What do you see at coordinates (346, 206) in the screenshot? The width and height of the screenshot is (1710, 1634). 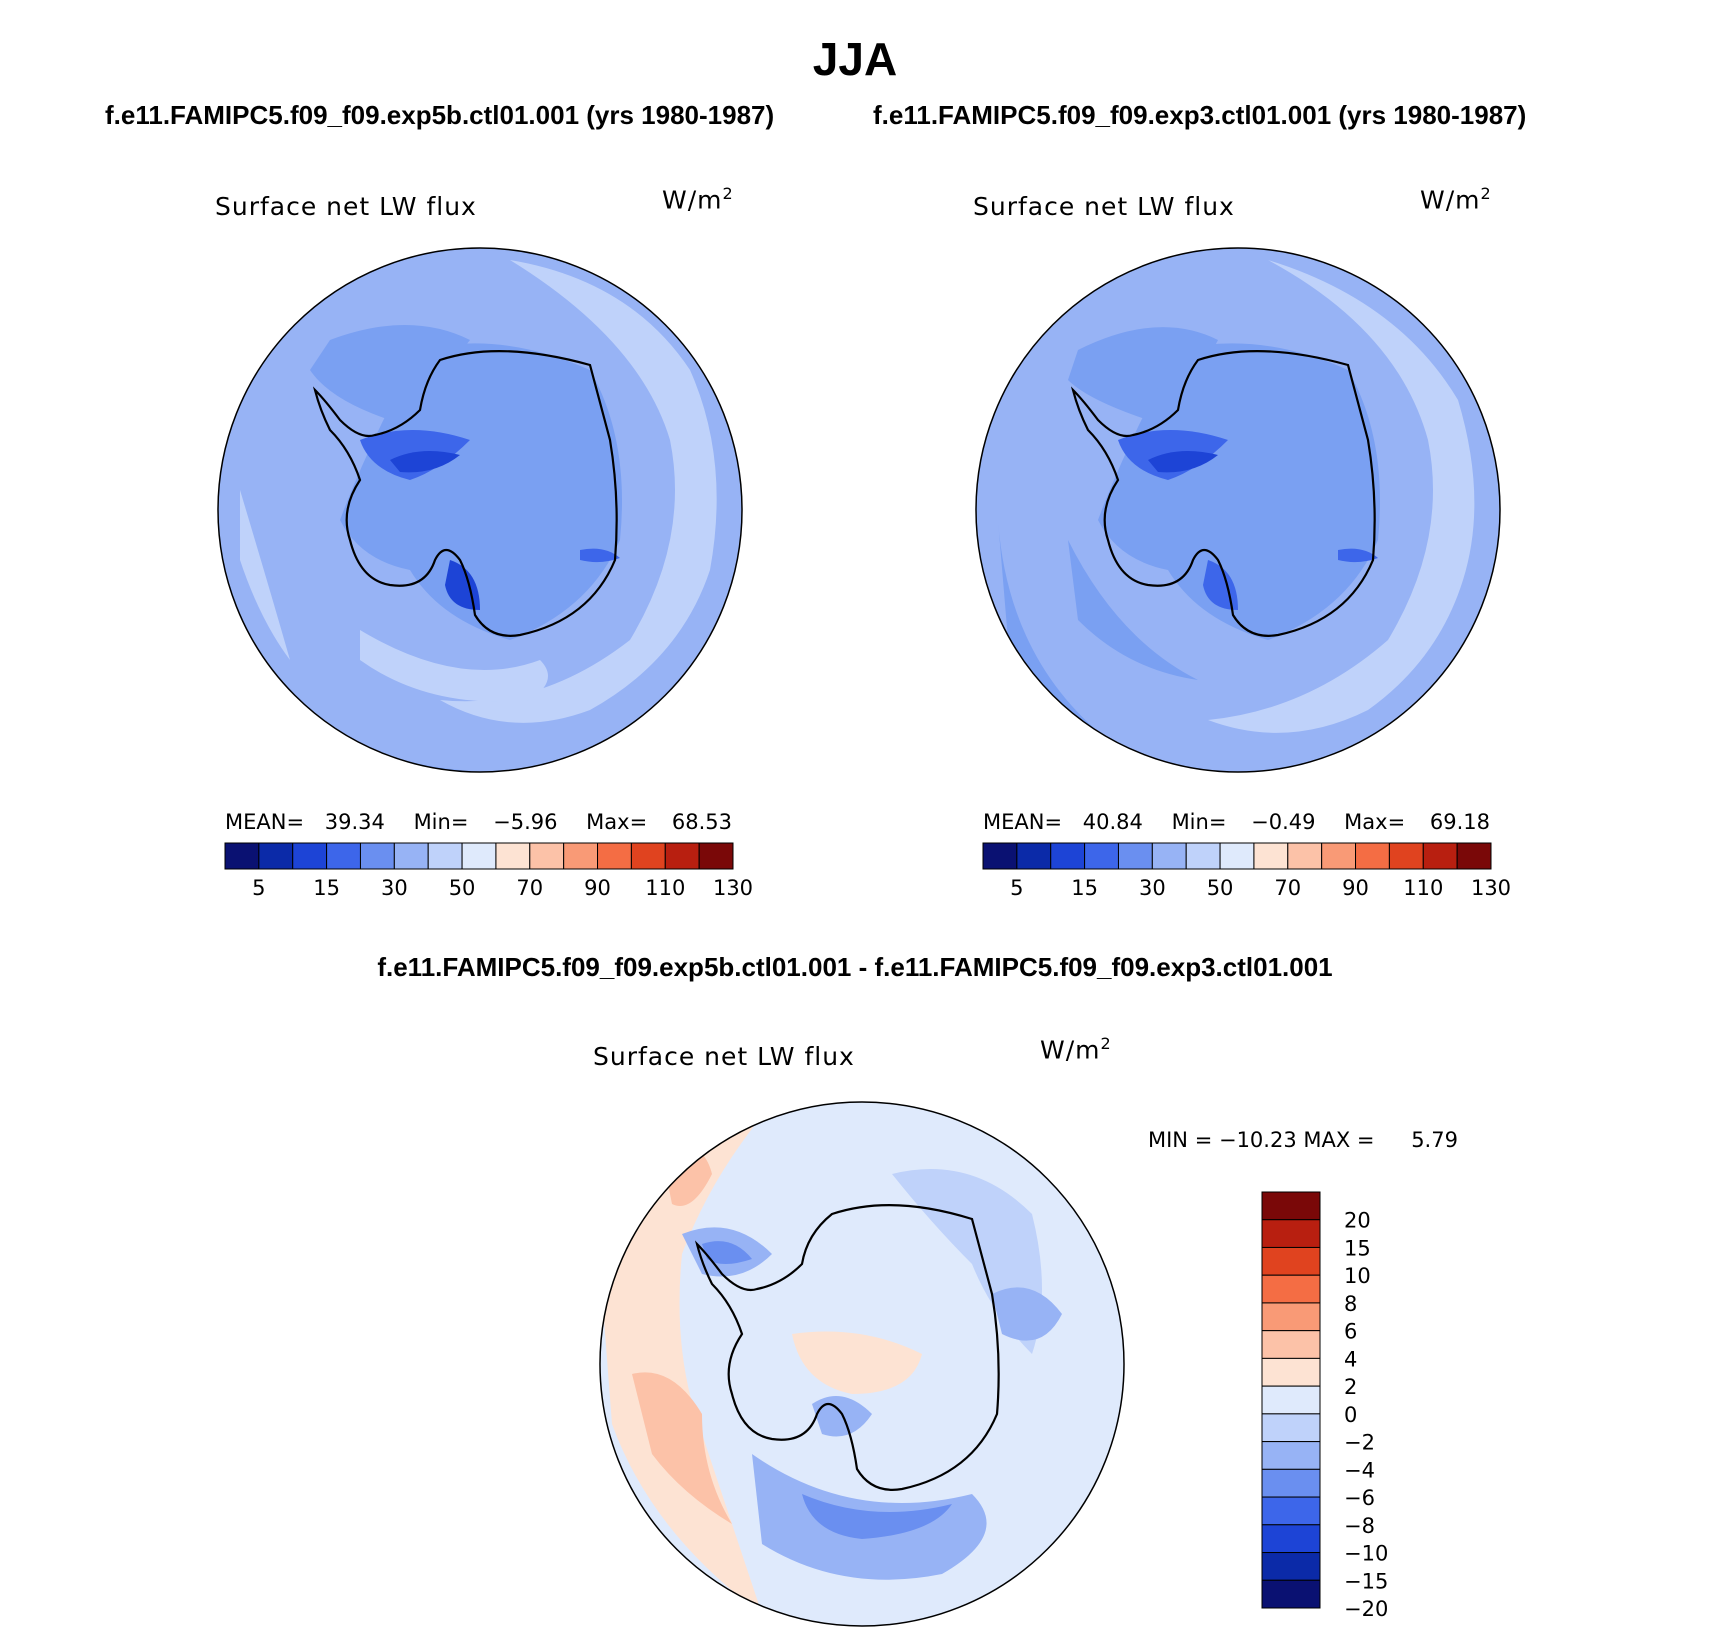 I see `panel1-variable-label: Surface net LW flux` at bounding box center [346, 206].